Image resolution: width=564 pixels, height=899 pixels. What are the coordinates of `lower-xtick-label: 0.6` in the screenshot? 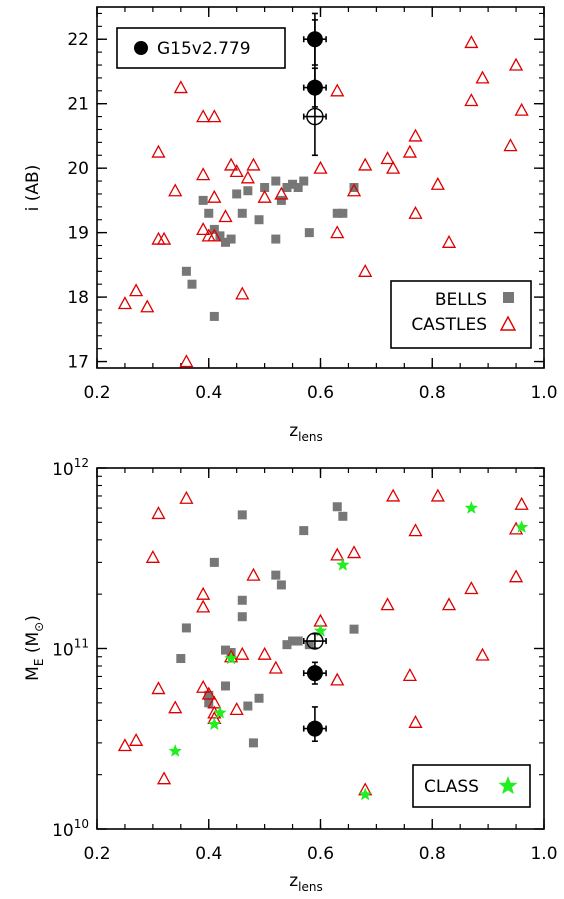 It's located at (320, 854).